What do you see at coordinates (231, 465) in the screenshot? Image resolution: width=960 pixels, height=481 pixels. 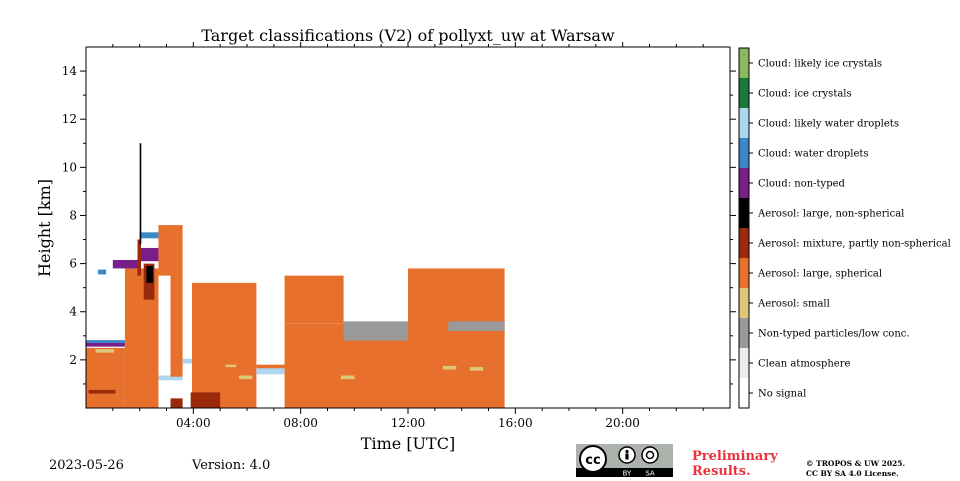 I see `version-label: Version: 4.0` at bounding box center [231, 465].